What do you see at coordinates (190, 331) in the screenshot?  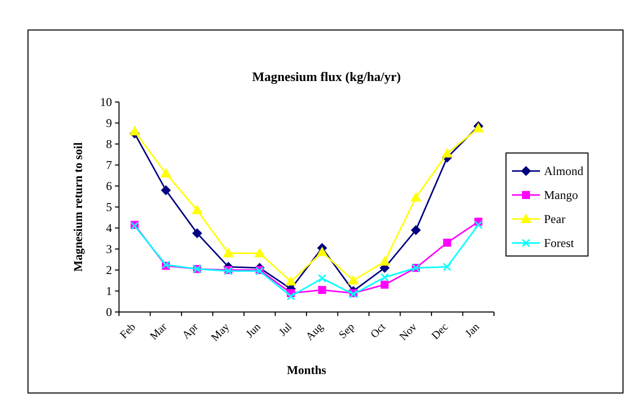 I see `x-tick-label: Apr` at bounding box center [190, 331].